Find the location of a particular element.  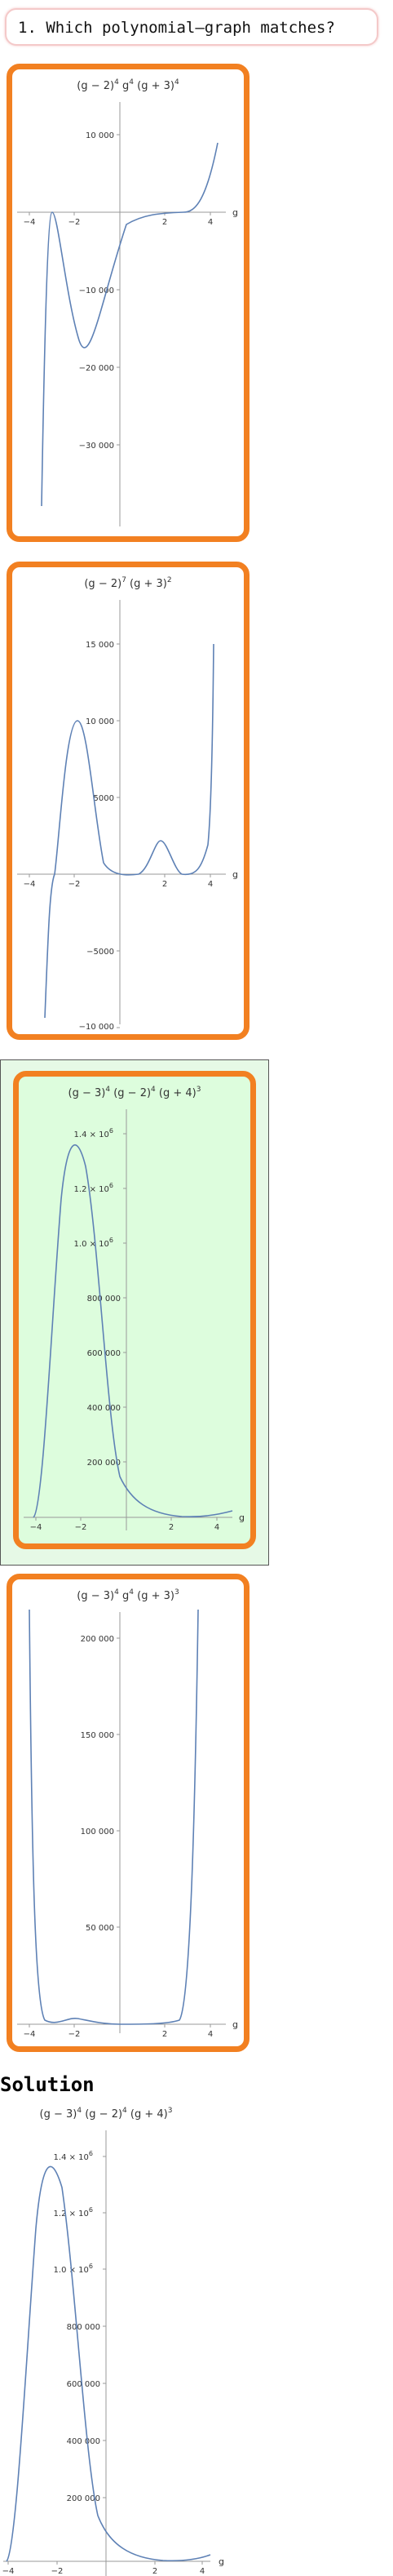

solution-heading: Solution is located at coordinates (47, 2084).